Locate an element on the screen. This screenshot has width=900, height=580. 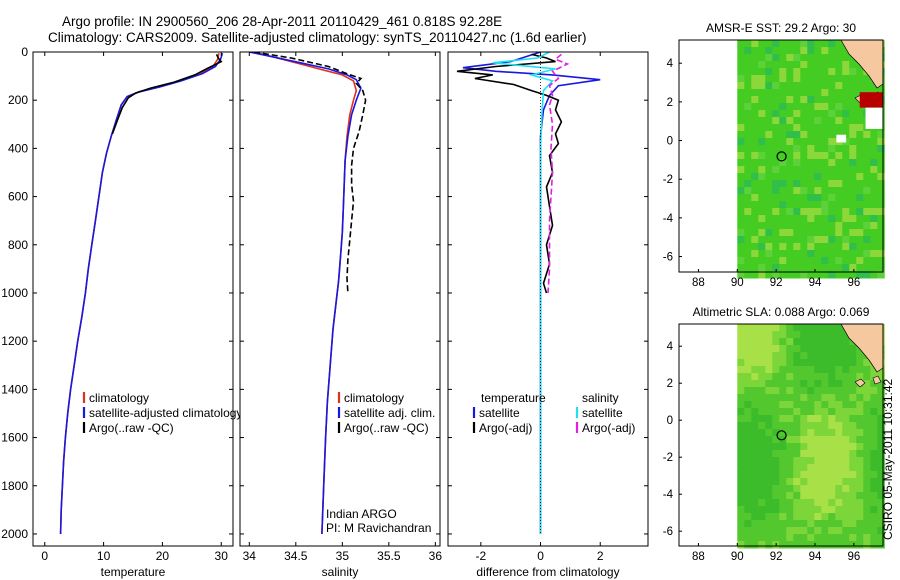
ytick-label-3: 400 is located at coordinates (18, 148).